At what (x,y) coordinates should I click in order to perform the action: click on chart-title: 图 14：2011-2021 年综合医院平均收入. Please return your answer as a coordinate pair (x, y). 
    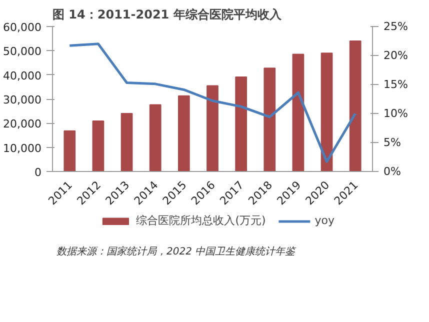
    Looking at the image, I should click on (167, 15).